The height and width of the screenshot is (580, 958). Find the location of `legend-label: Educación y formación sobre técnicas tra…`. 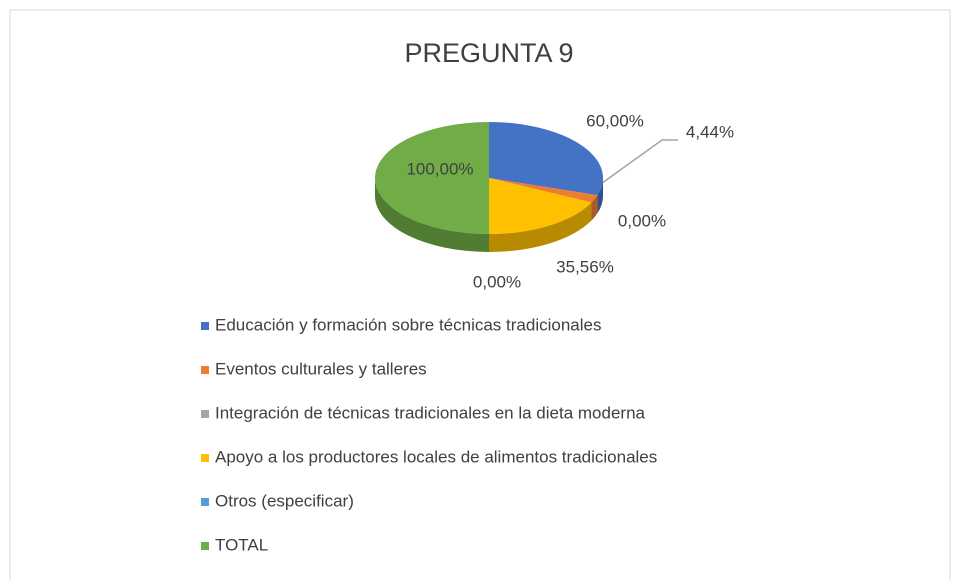

legend-label: Educación y formación sobre técnicas tra… is located at coordinates (408, 324).